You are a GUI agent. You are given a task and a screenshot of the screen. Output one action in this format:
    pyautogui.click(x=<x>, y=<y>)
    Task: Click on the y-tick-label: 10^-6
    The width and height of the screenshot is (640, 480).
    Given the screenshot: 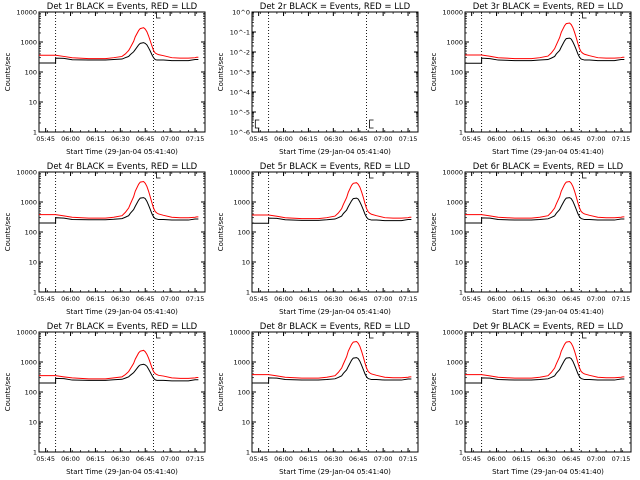 What is the action you would take?
    pyautogui.click(x=240, y=133)
    